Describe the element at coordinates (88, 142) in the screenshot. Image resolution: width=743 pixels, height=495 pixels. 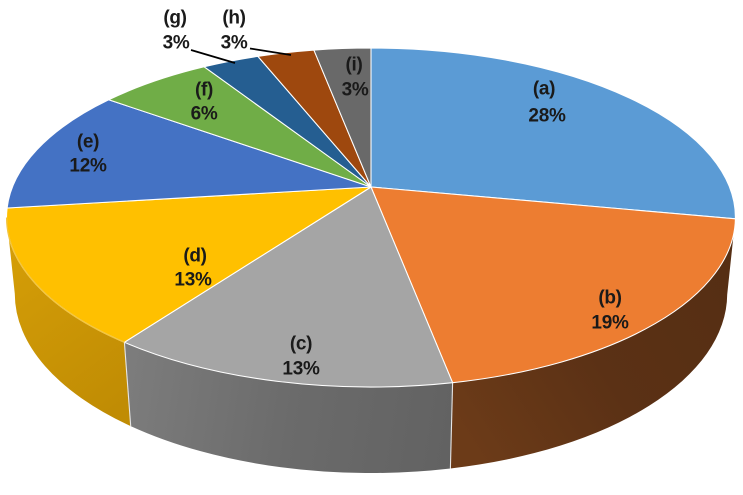
I see `svg-text: (e)` at that location.